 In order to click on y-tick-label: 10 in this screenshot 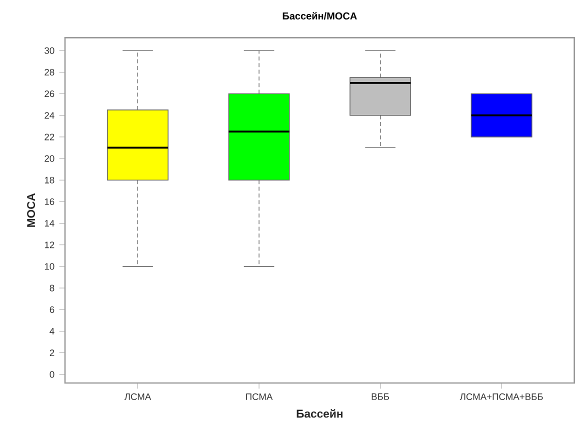, I will do `click(49, 266)`.